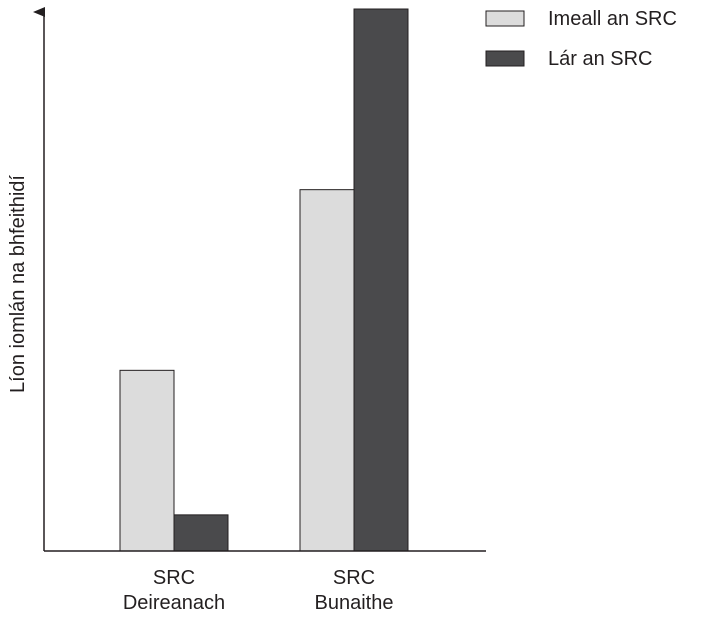 The height and width of the screenshot is (620, 712). I want to click on x-tick-labels: SRC Deireanach SRC Bunaithe, so click(258, 590).